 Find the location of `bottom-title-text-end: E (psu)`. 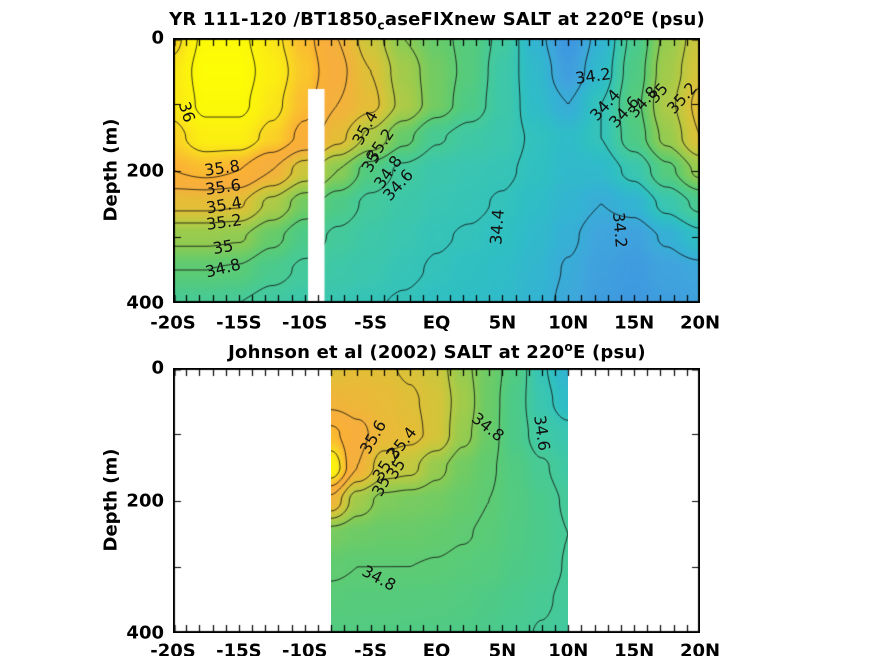

bottom-title-text-end: E (psu) is located at coordinates (609, 352).